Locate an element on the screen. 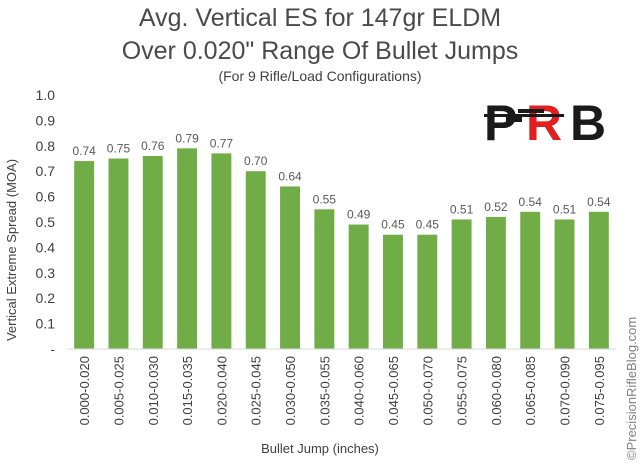 The width and height of the screenshot is (640, 470). y-tick-label: 0.6 is located at coordinates (46, 197).